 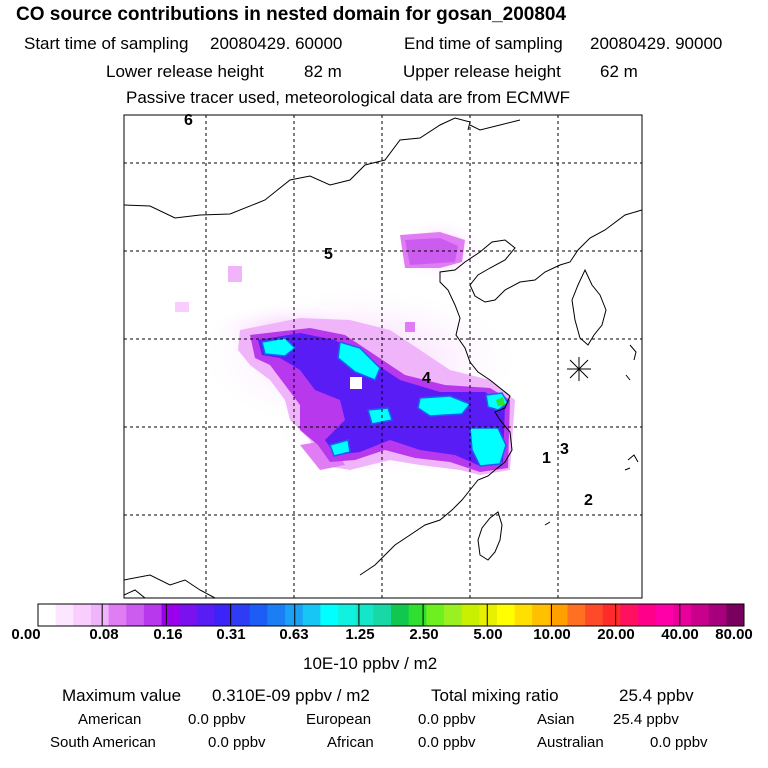 I want to click on colorbar-tick-label: 0.08, so click(x=104, y=634).